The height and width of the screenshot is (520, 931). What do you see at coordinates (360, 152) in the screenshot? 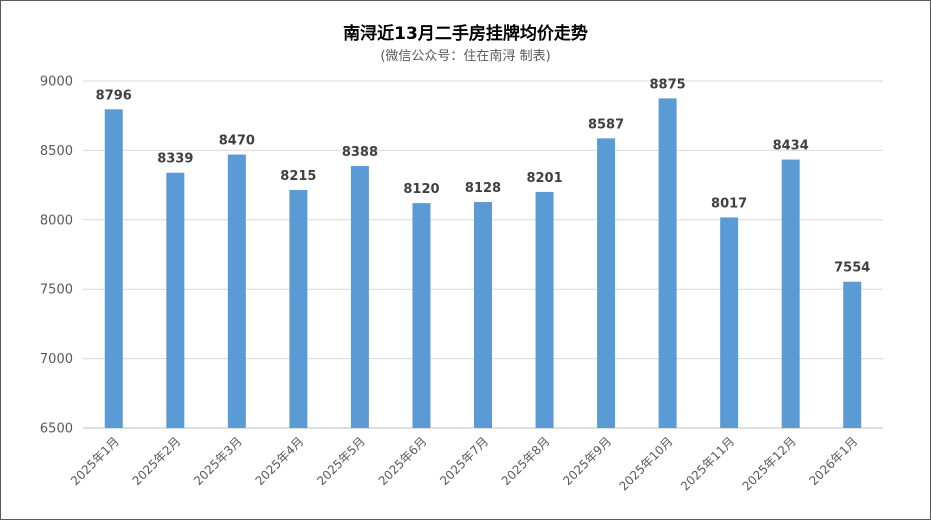
I see `data-label: 8388` at bounding box center [360, 152].